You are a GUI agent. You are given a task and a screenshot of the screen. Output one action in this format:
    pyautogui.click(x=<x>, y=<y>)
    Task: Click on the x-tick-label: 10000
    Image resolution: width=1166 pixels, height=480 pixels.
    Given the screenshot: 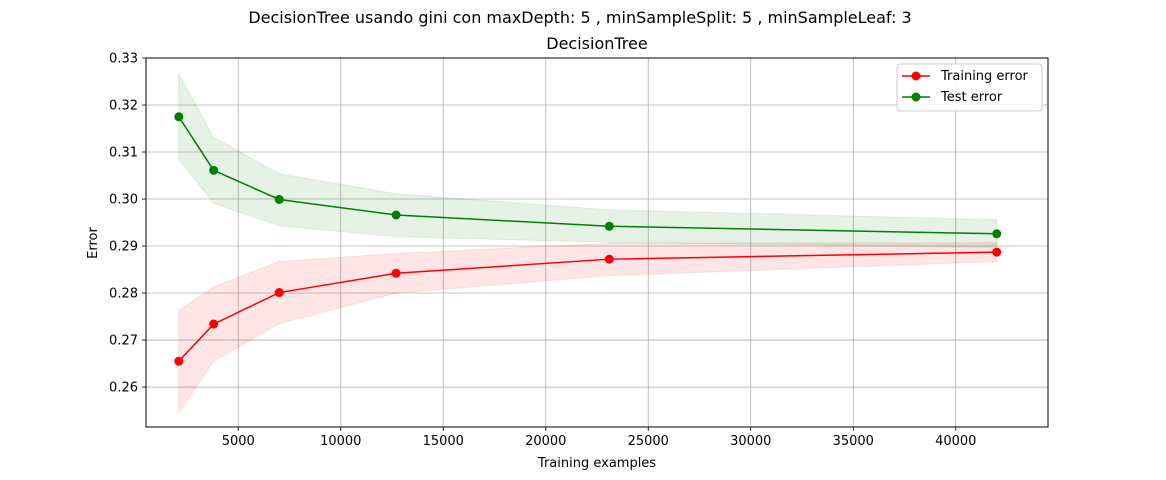 What is the action you would take?
    pyautogui.click(x=340, y=441)
    